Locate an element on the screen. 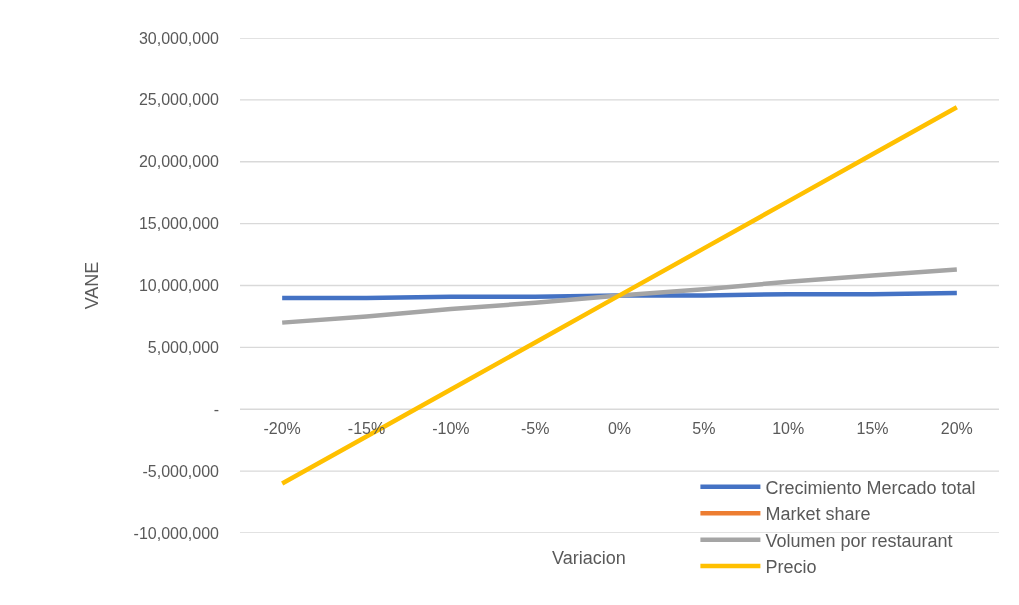 The height and width of the screenshot is (605, 1019). y-tick-label: 30,000,000 is located at coordinates (179, 38).